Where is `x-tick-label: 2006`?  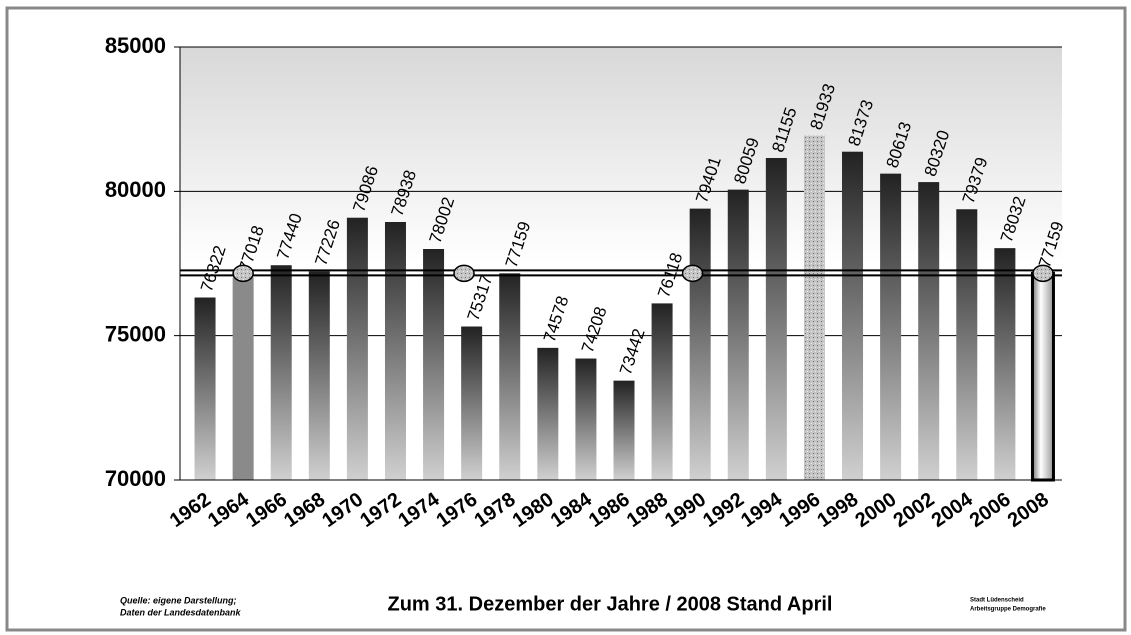 x-tick-label: 2006 is located at coordinates (990, 510).